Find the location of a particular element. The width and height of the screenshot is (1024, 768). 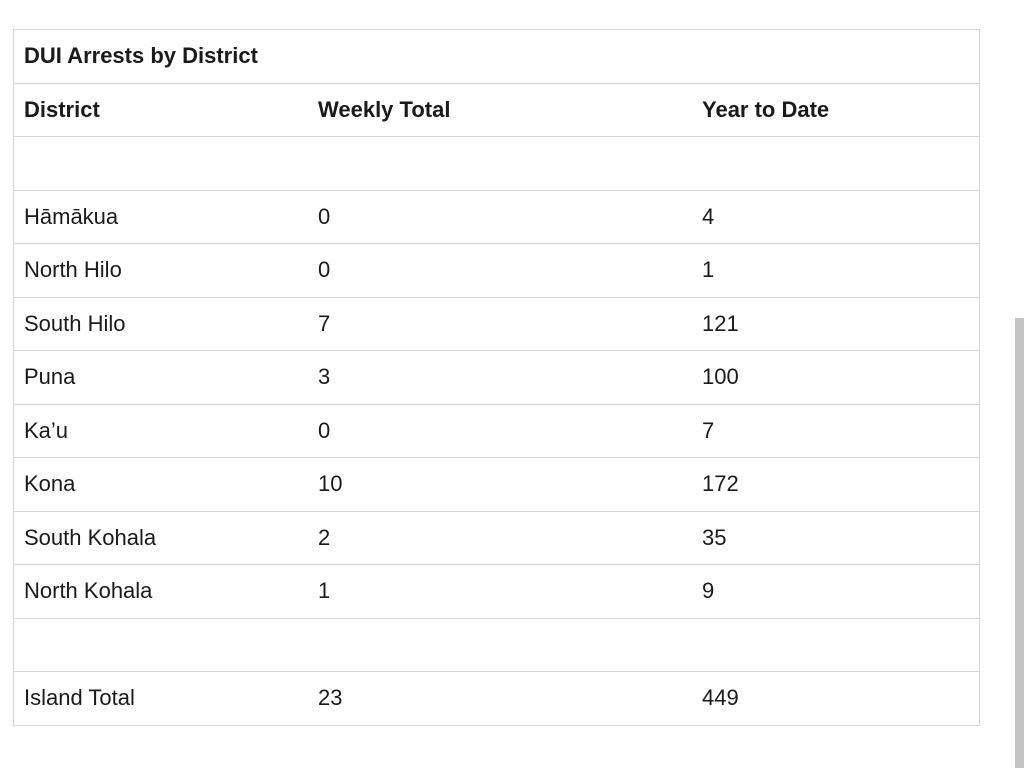

district-cell: Hāmākua is located at coordinates (161, 217).